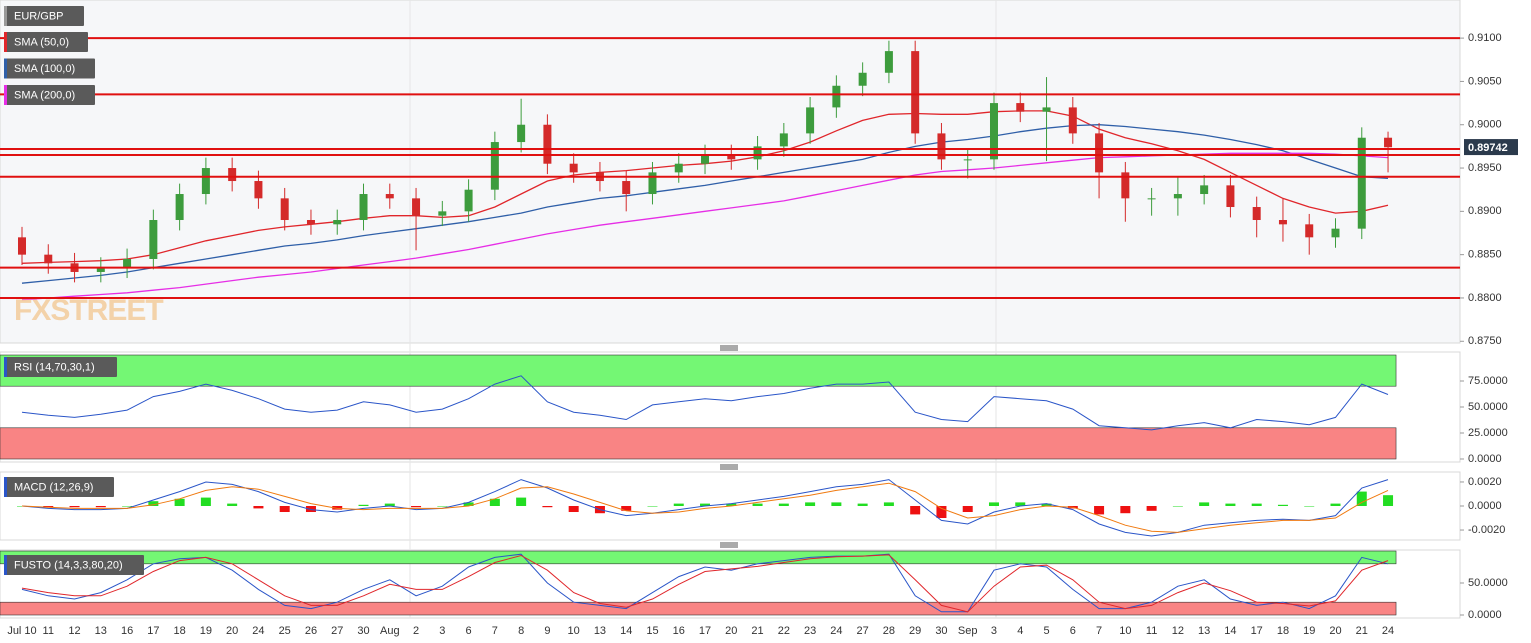  Describe the element at coordinates (1485, 615) in the screenshot. I see `y-tick-label: 0.0000` at that location.